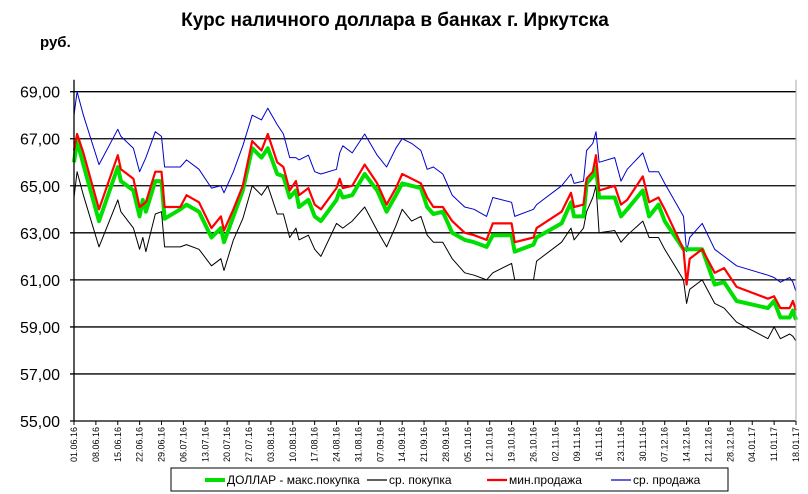 This screenshot has height=494, width=808. Describe the element at coordinates (665, 444) in the screenshot. I see `x-tick-label: 07.12.16` at that location.